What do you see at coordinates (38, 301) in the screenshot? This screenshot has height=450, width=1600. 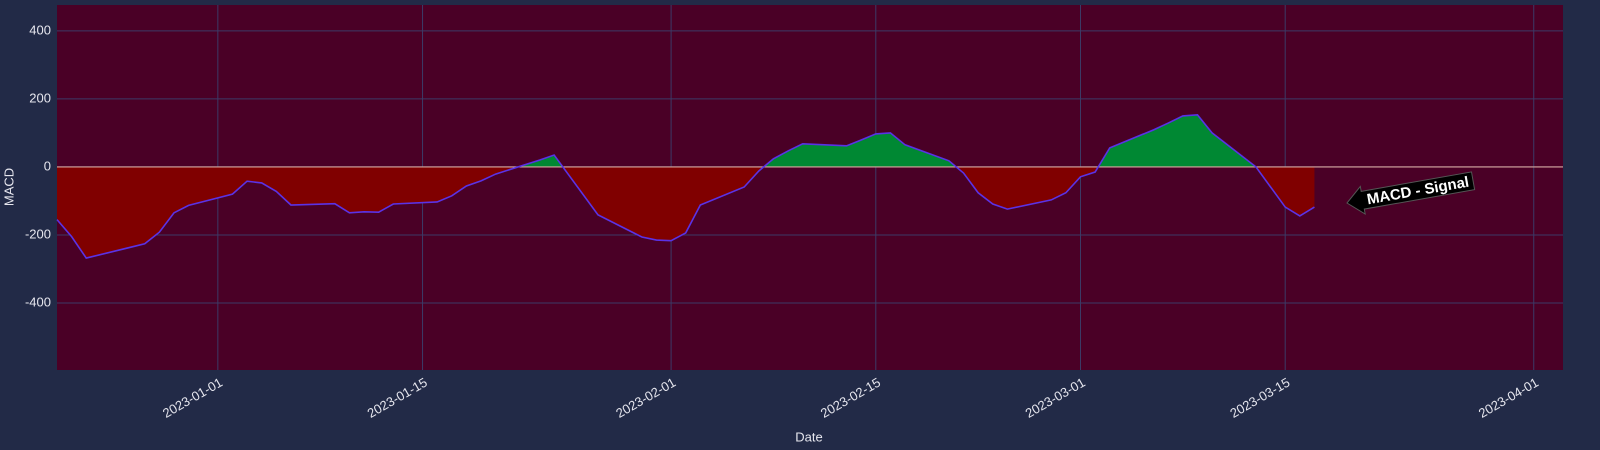 I see `y-tick-label: -400` at bounding box center [38, 301].